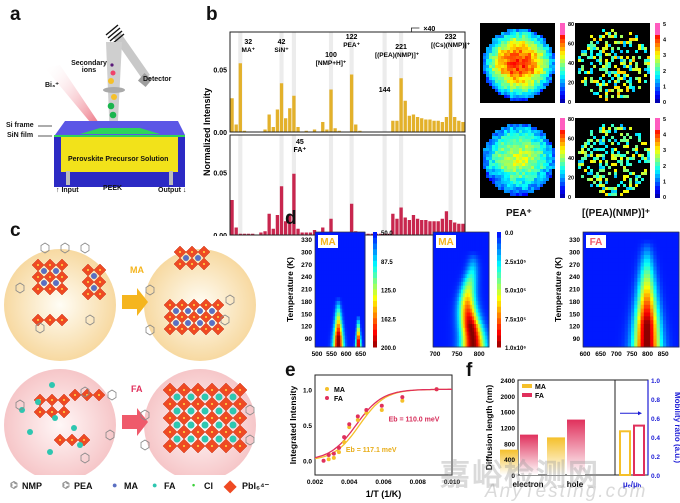  What do you see at coordinates (293, 425) in the screenshot?
I see `y-axis-label: Integrated Intensity` at bounding box center [293, 425].